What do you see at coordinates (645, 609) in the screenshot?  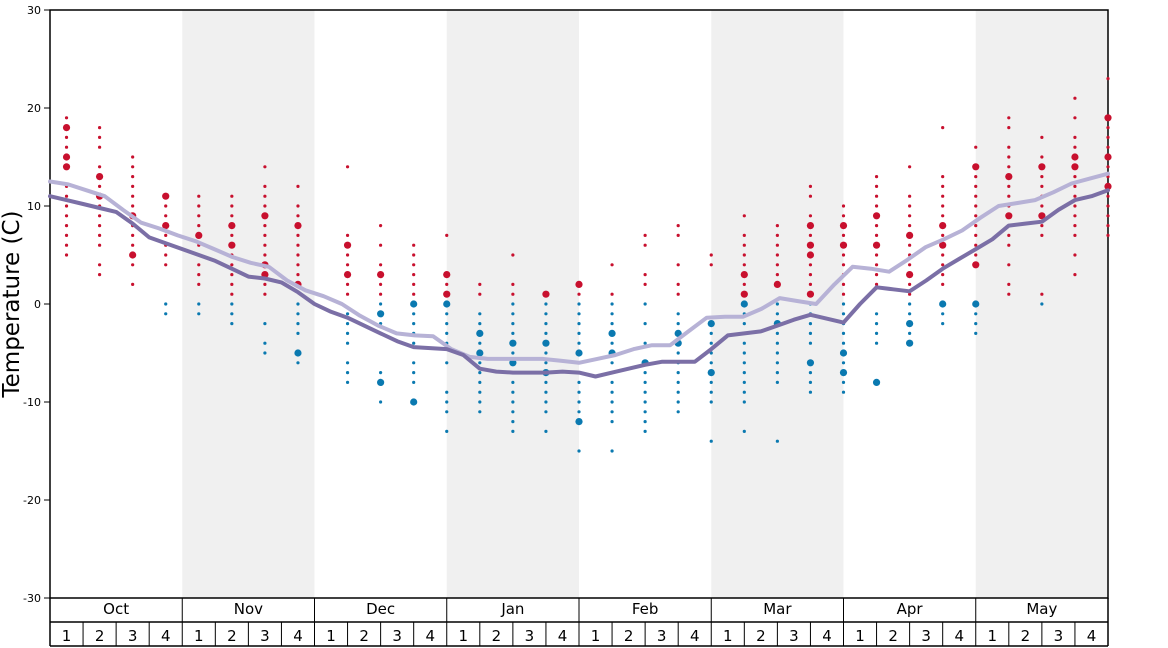 I see `month-label: Feb` at bounding box center [645, 609].